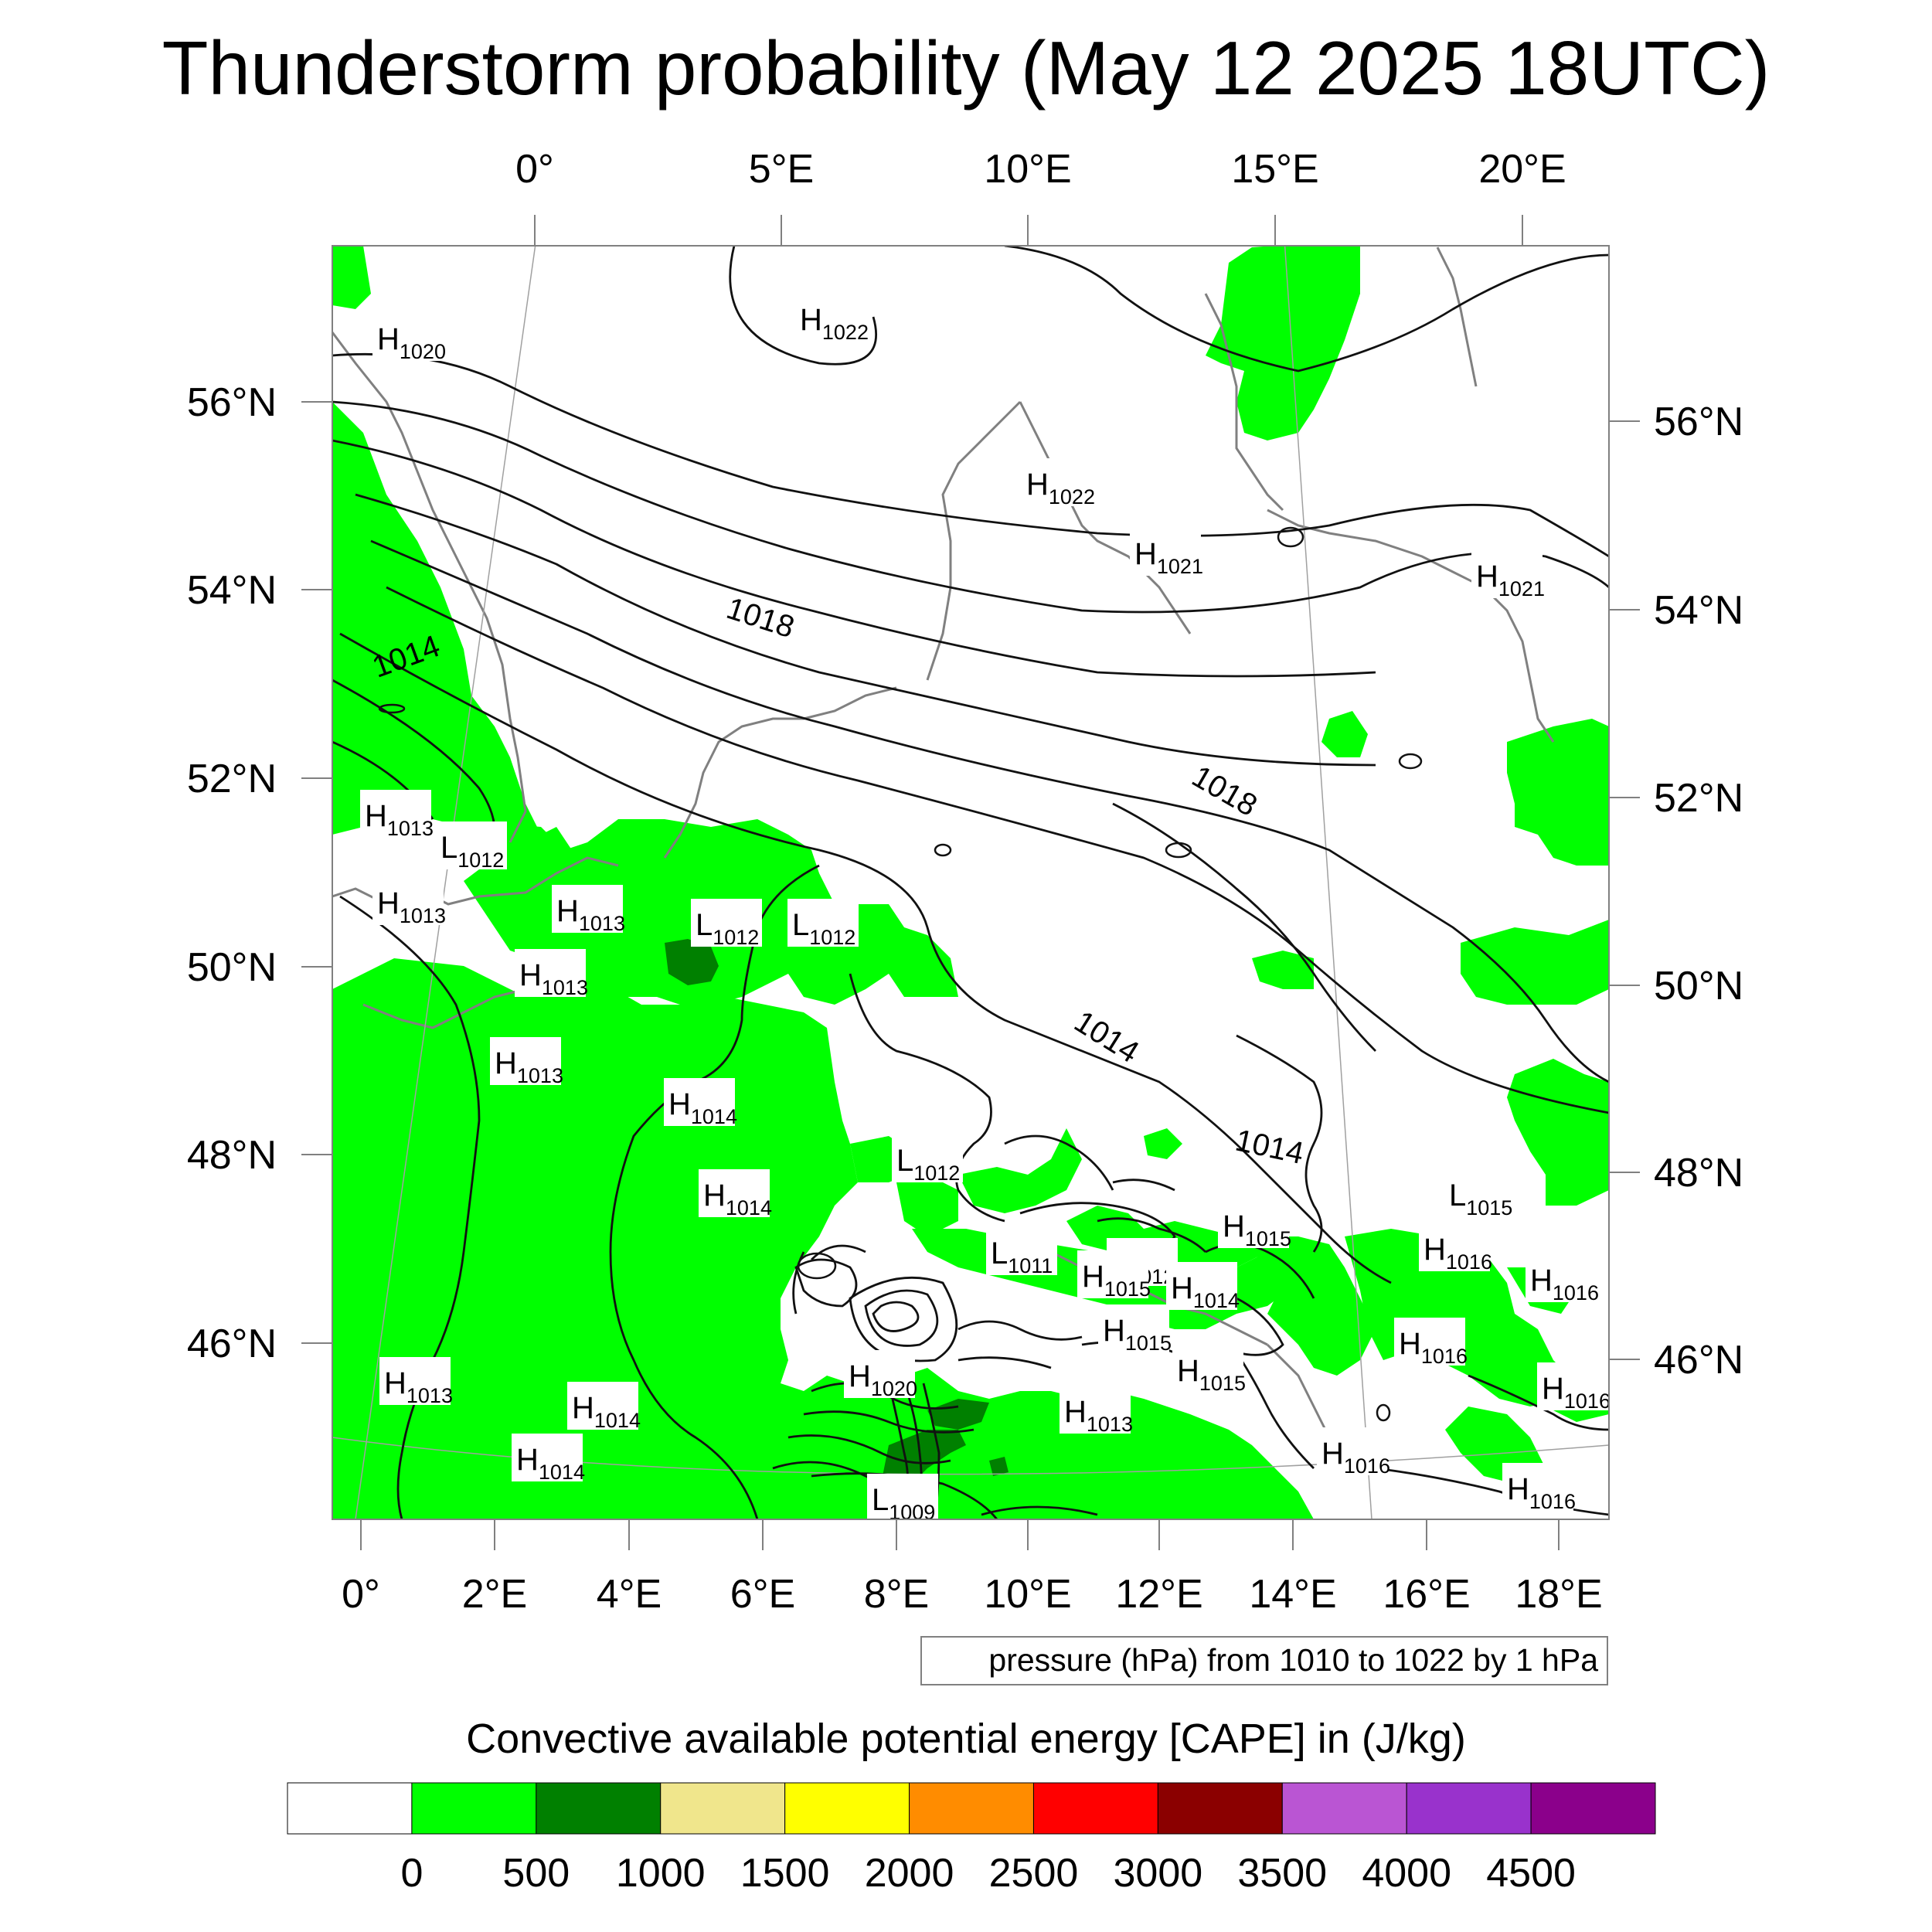  I want to click on pressure-center-label: L1015, so click(1481, 1199).